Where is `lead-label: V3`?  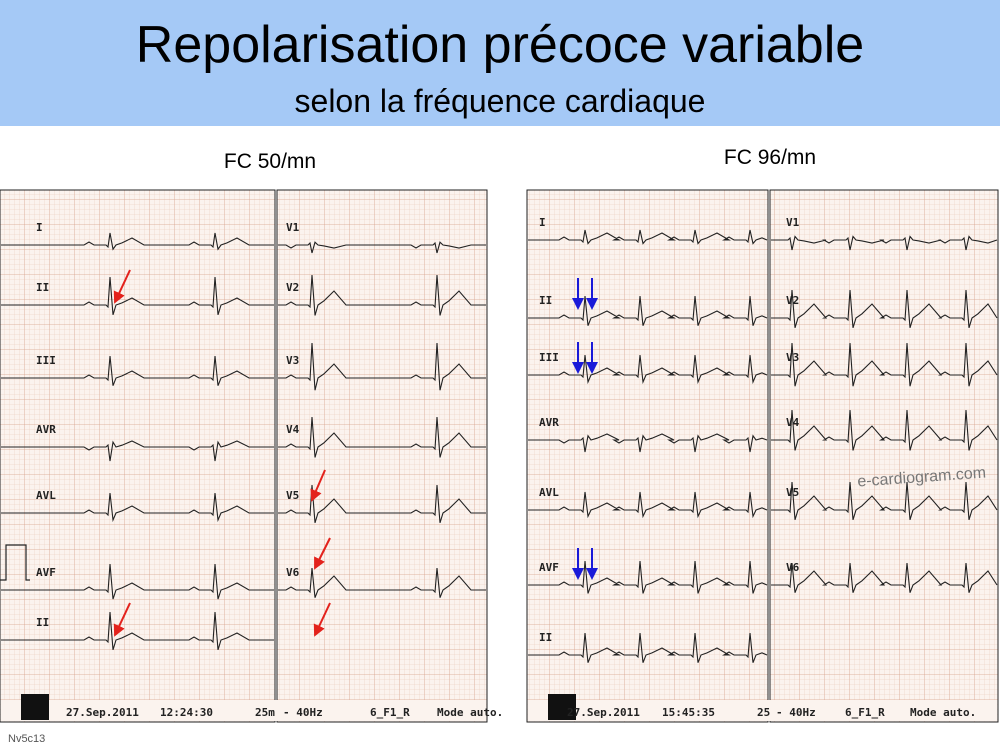
lead-label: V3 is located at coordinates (292, 360).